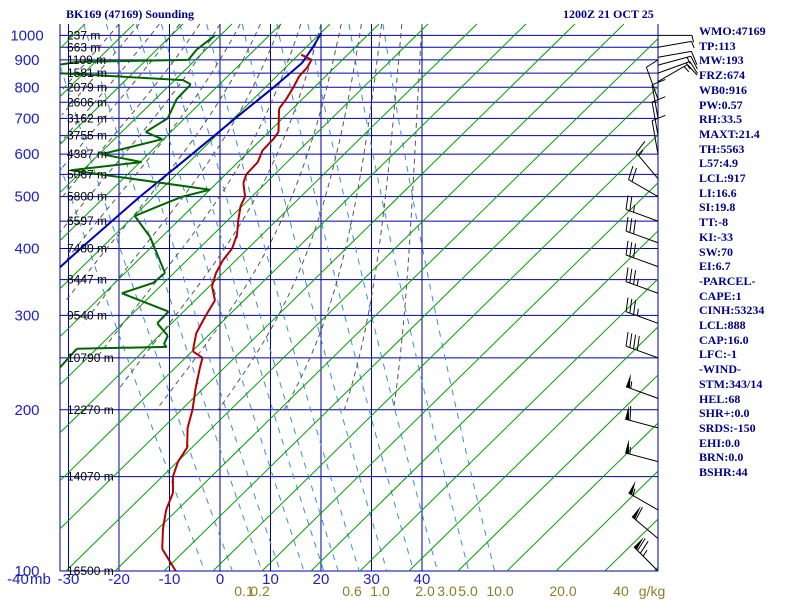 This screenshot has height=600, width=800. What do you see at coordinates (720, 295) in the screenshot?
I see `index-item: CAPE:1` at bounding box center [720, 295].